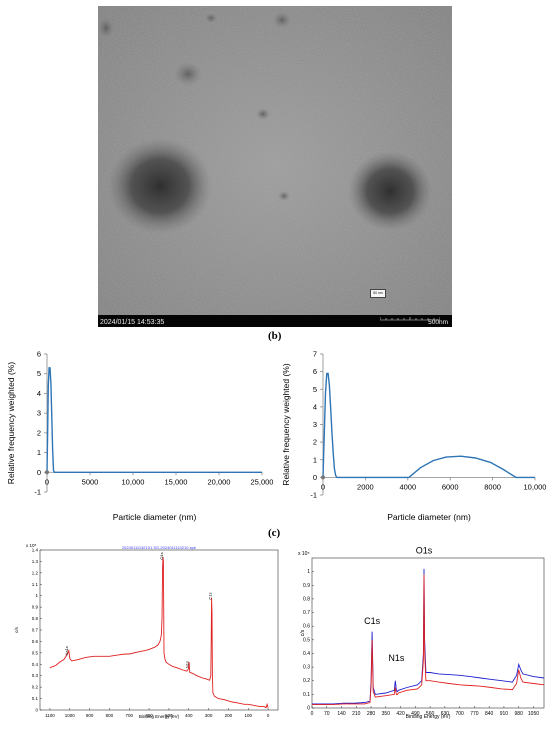  What do you see at coordinates (474, 714) in the screenshot?
I see `x-tick-label: 770` at bounding box center [474, 714].